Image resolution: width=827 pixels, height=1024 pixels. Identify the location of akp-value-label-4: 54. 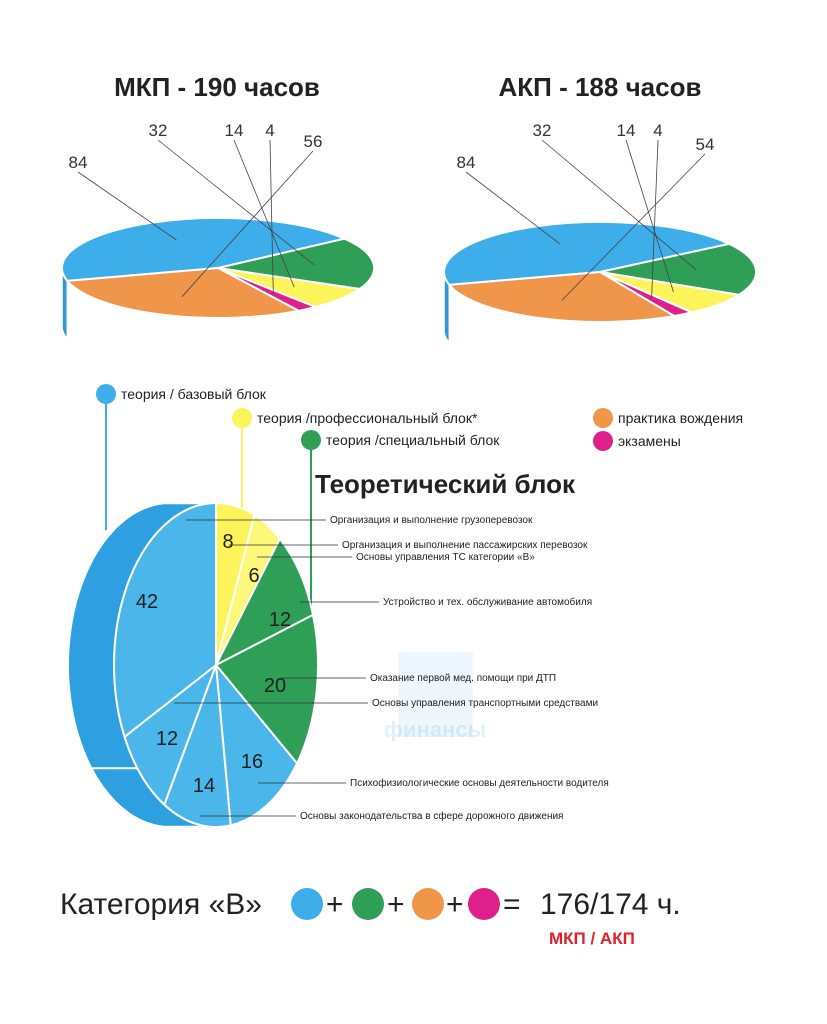
(705, 144).